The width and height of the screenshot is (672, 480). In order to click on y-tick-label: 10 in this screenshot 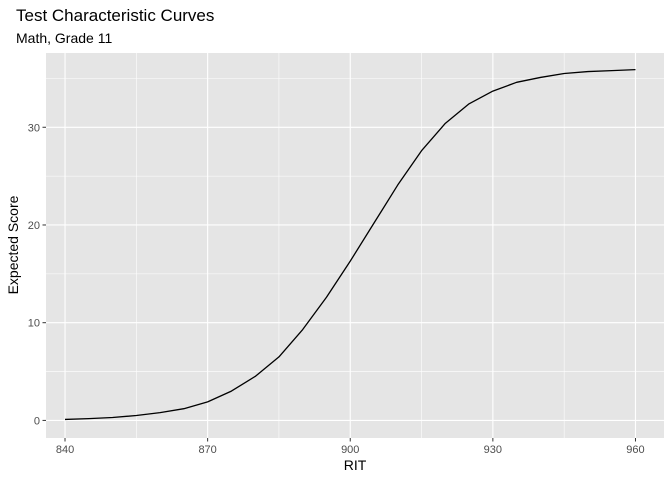, I will do `click(34, 324)`.